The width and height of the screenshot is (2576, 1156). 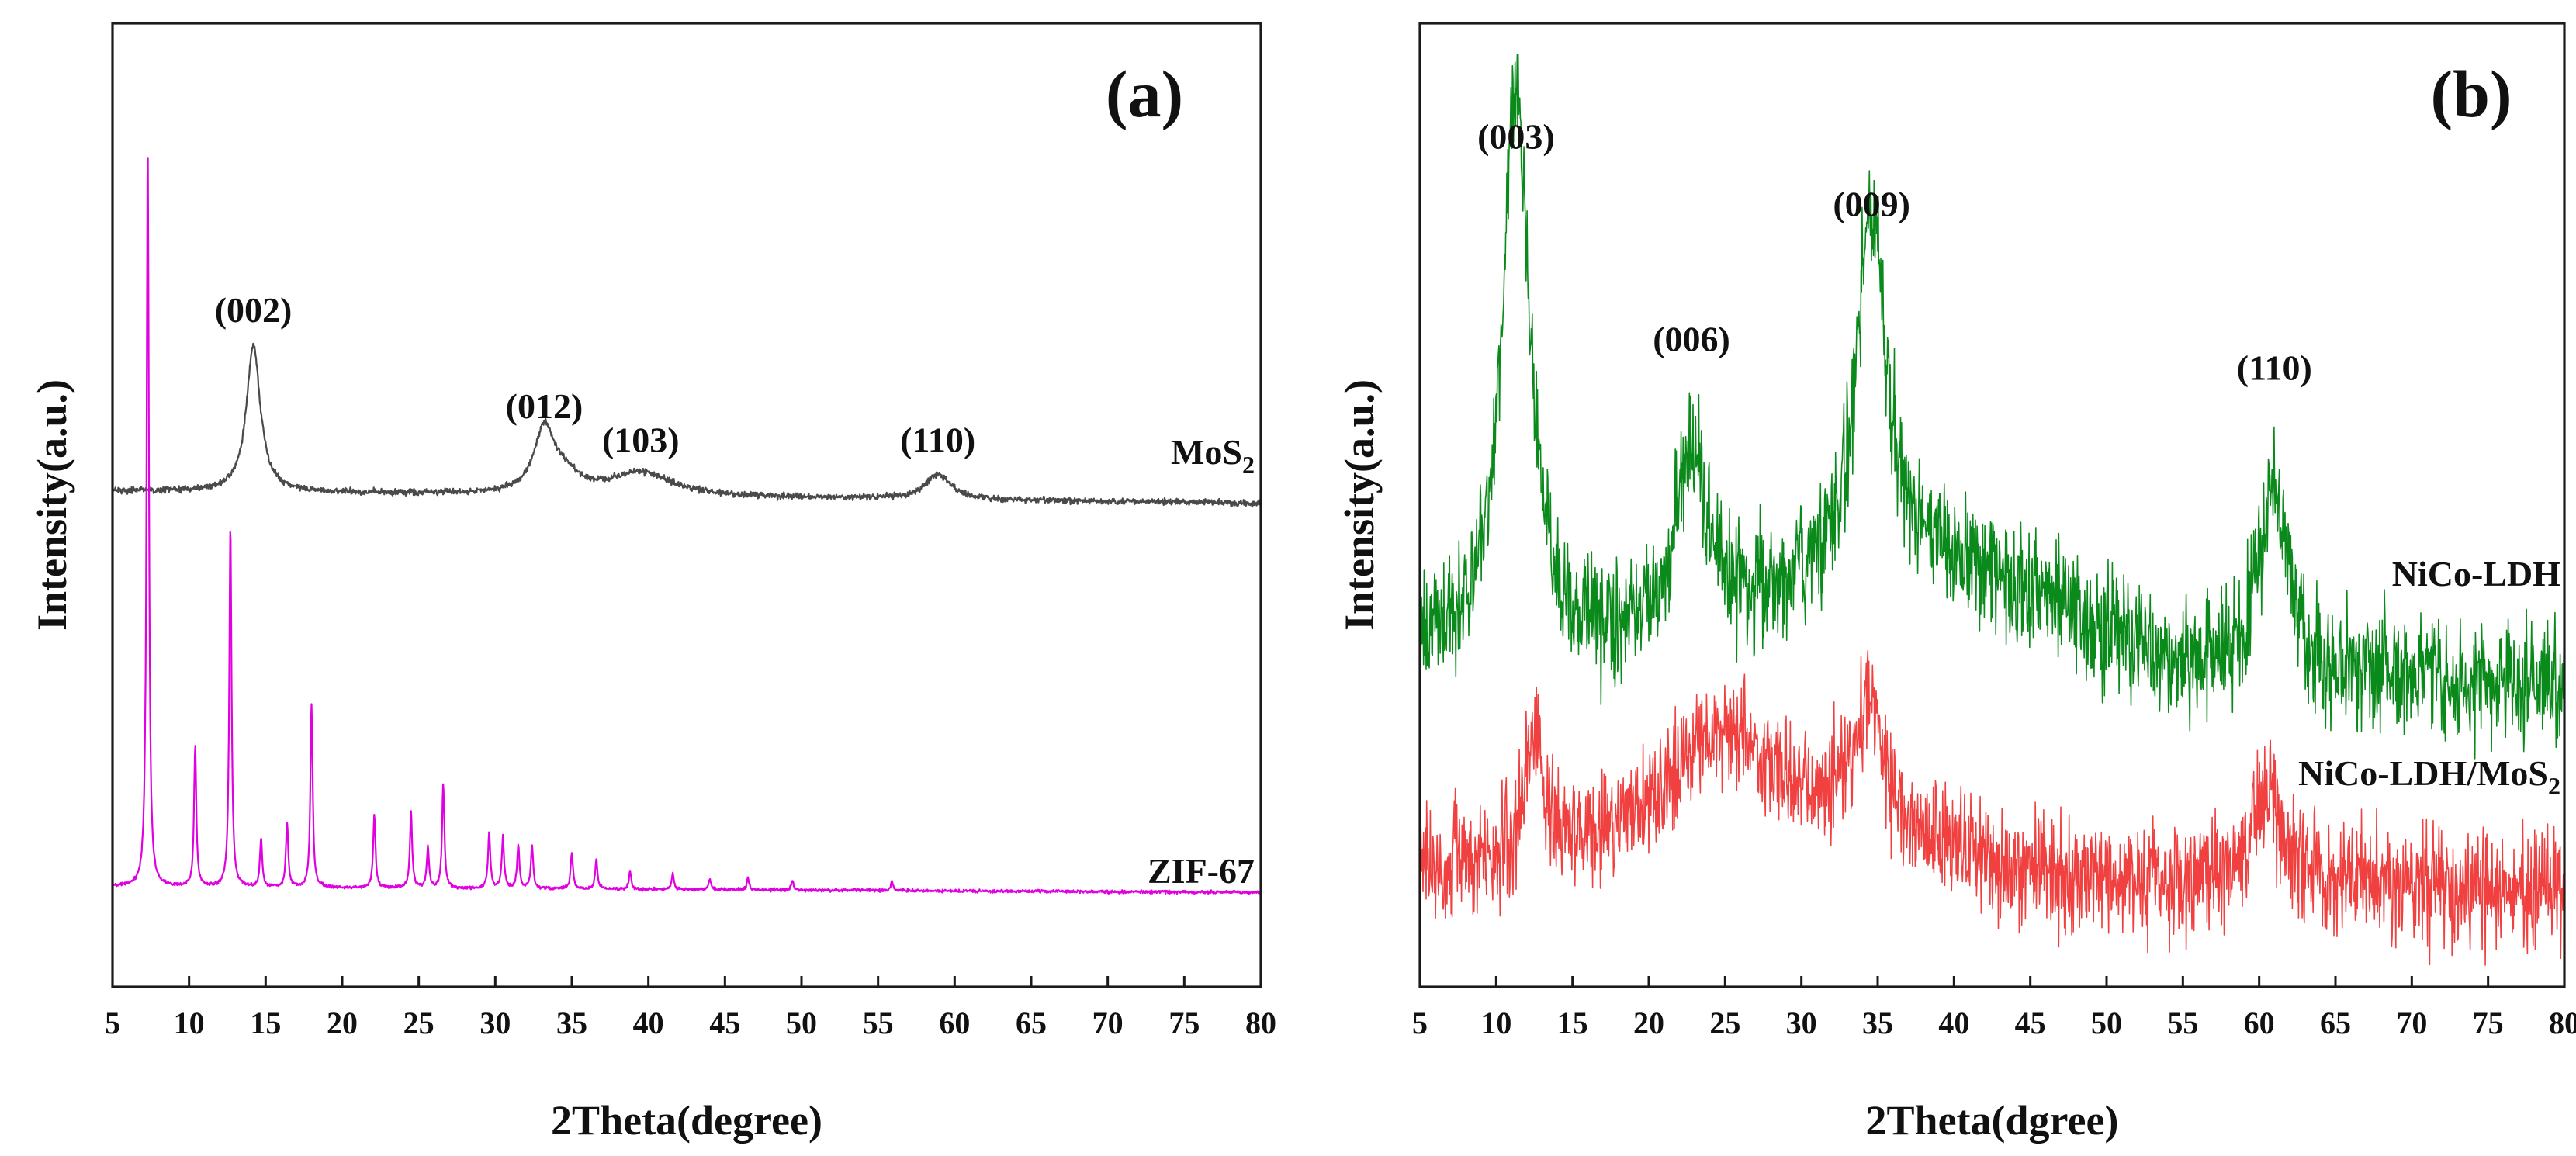 I want to click on x-axis-label: 2Theta(dgree), so click(x=1992, y=1120).